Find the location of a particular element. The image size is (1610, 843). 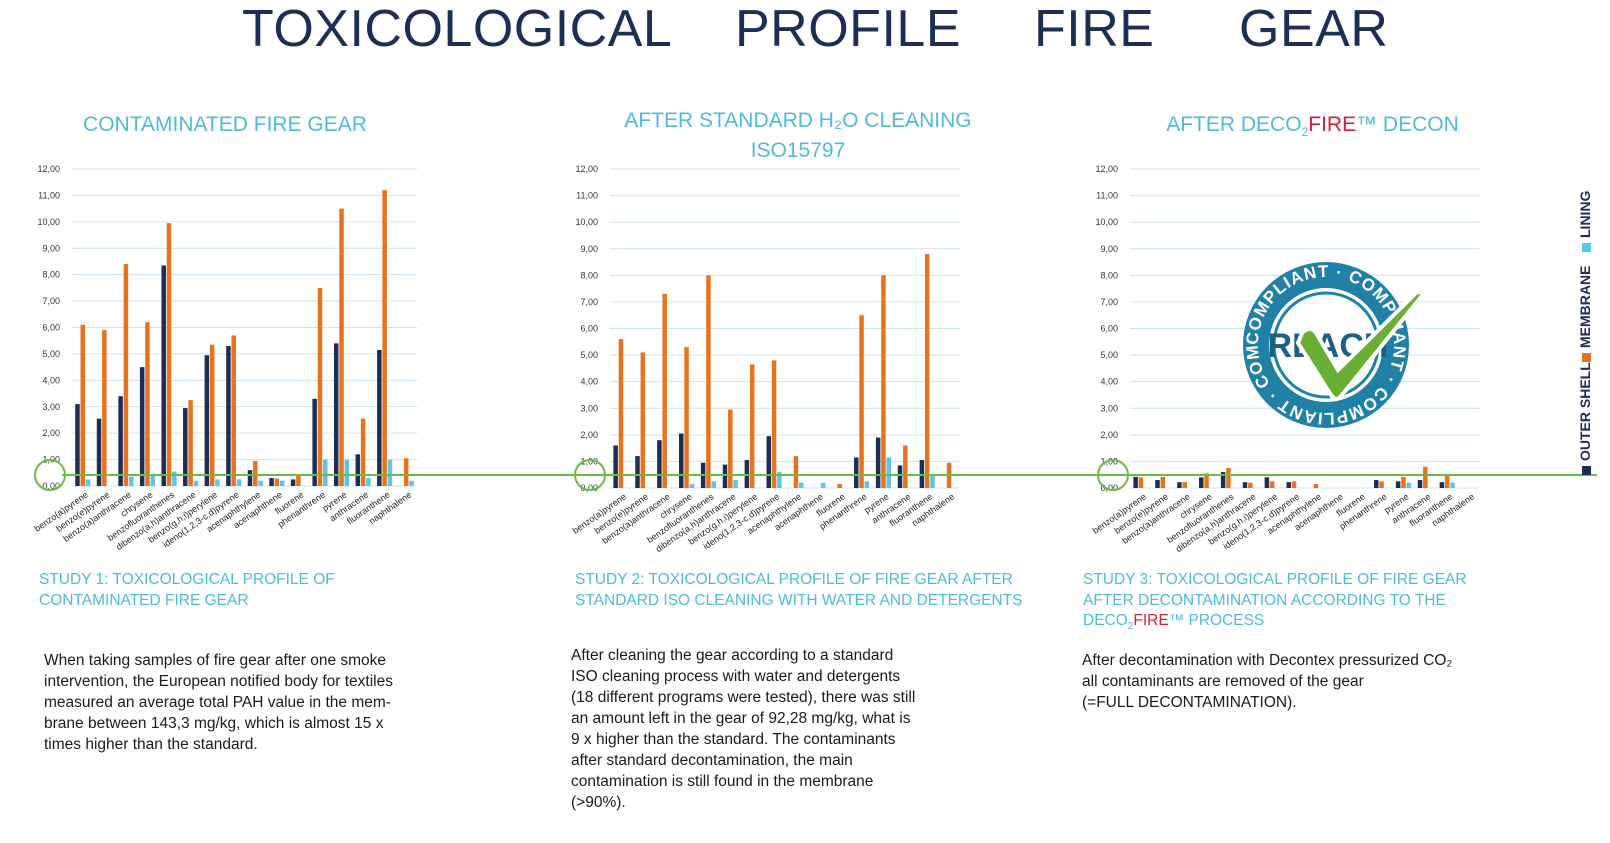

y-tick-label: 12,00 is located at coordinates (586, 169).